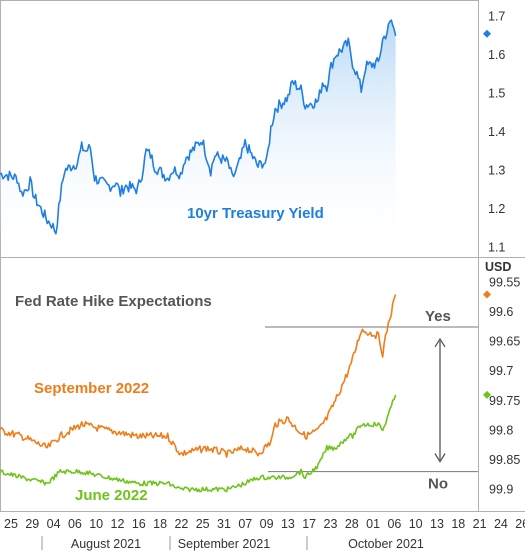 The height and width of the screenshot is (551, 525). Describe the element at coordinates (224, 524) in the screenshot. I see `x-tick-label: 31` at that location.